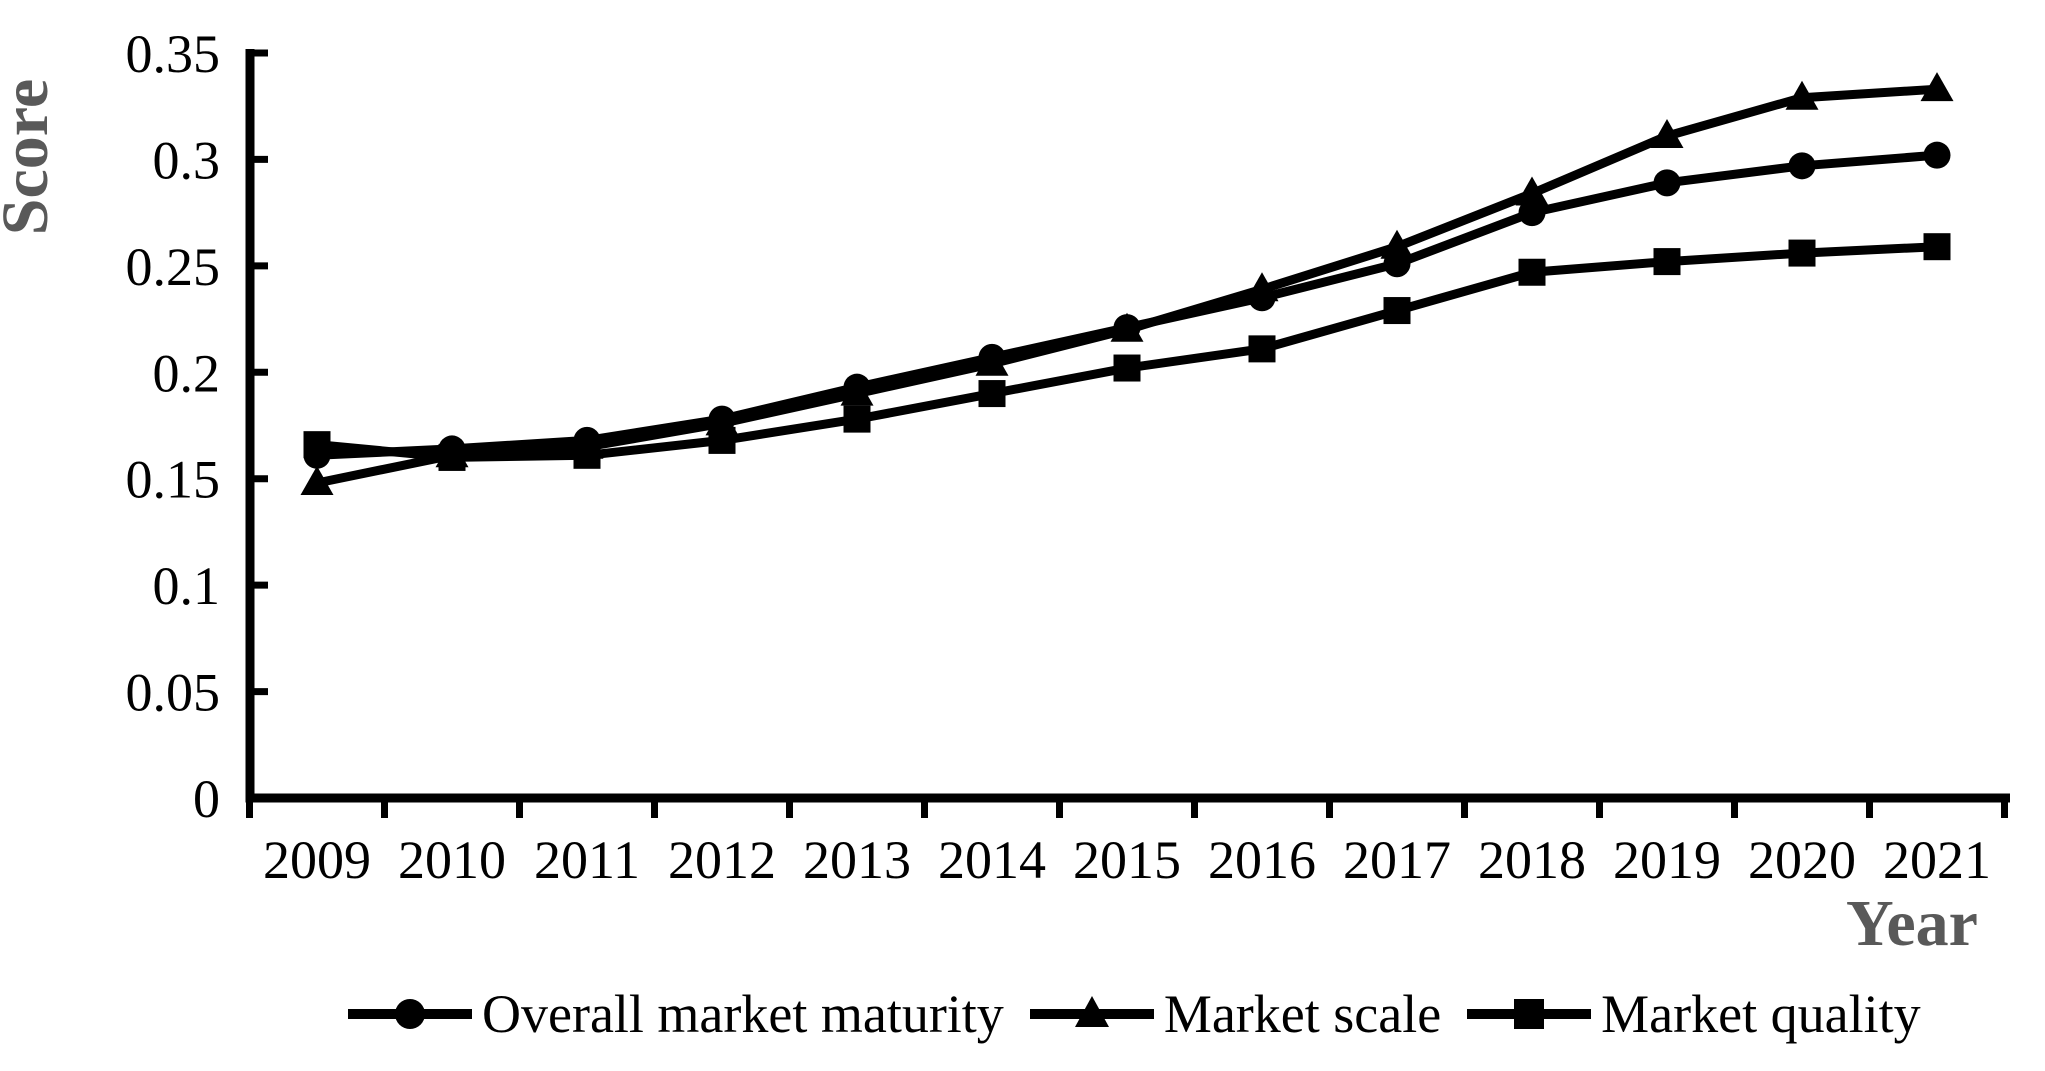  What do you see at coordinates (857, 860) in the screenshot?
I see `x-tick-label: 2013` at bounding box center [857, 860].